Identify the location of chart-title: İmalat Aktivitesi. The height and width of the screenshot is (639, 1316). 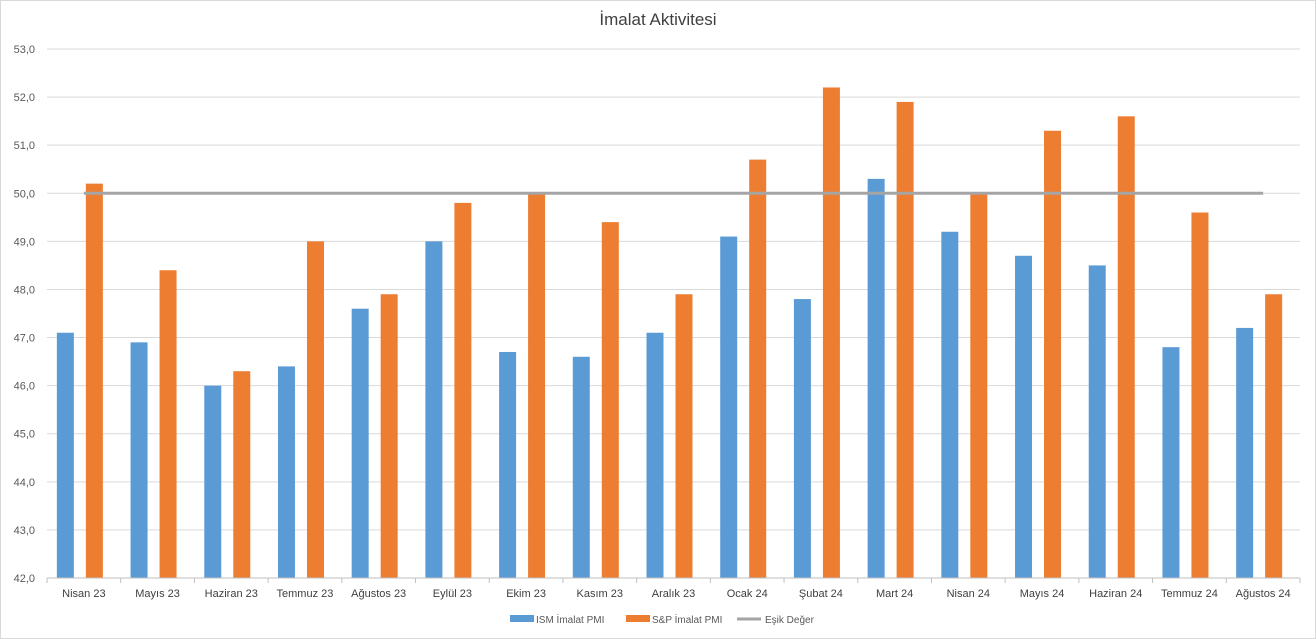
(658, 19).